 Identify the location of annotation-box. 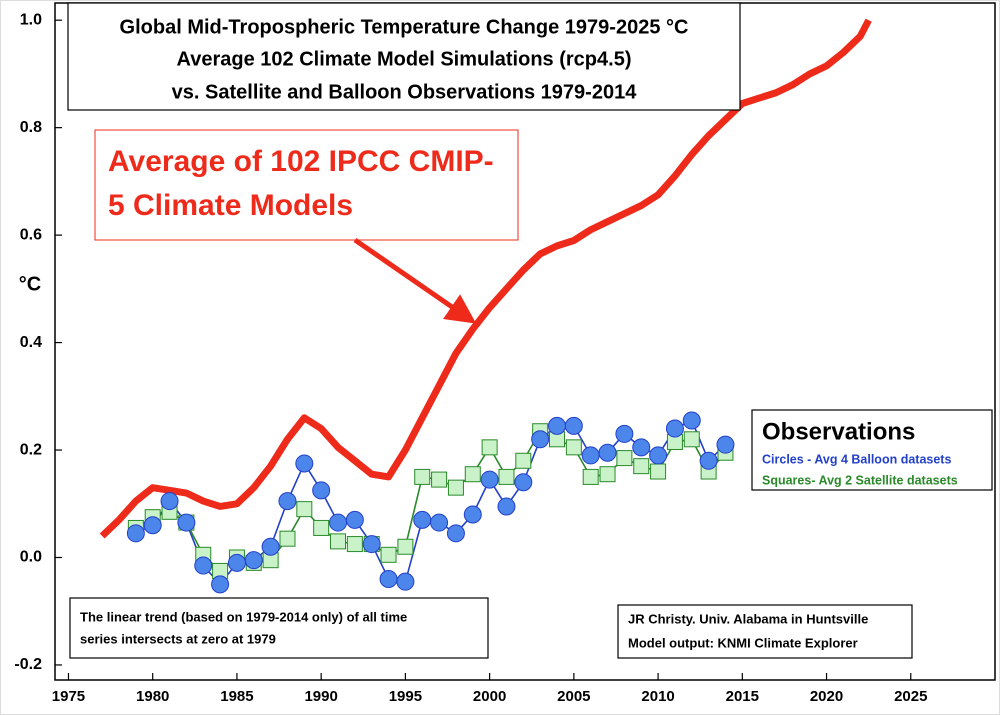
(306, 185).